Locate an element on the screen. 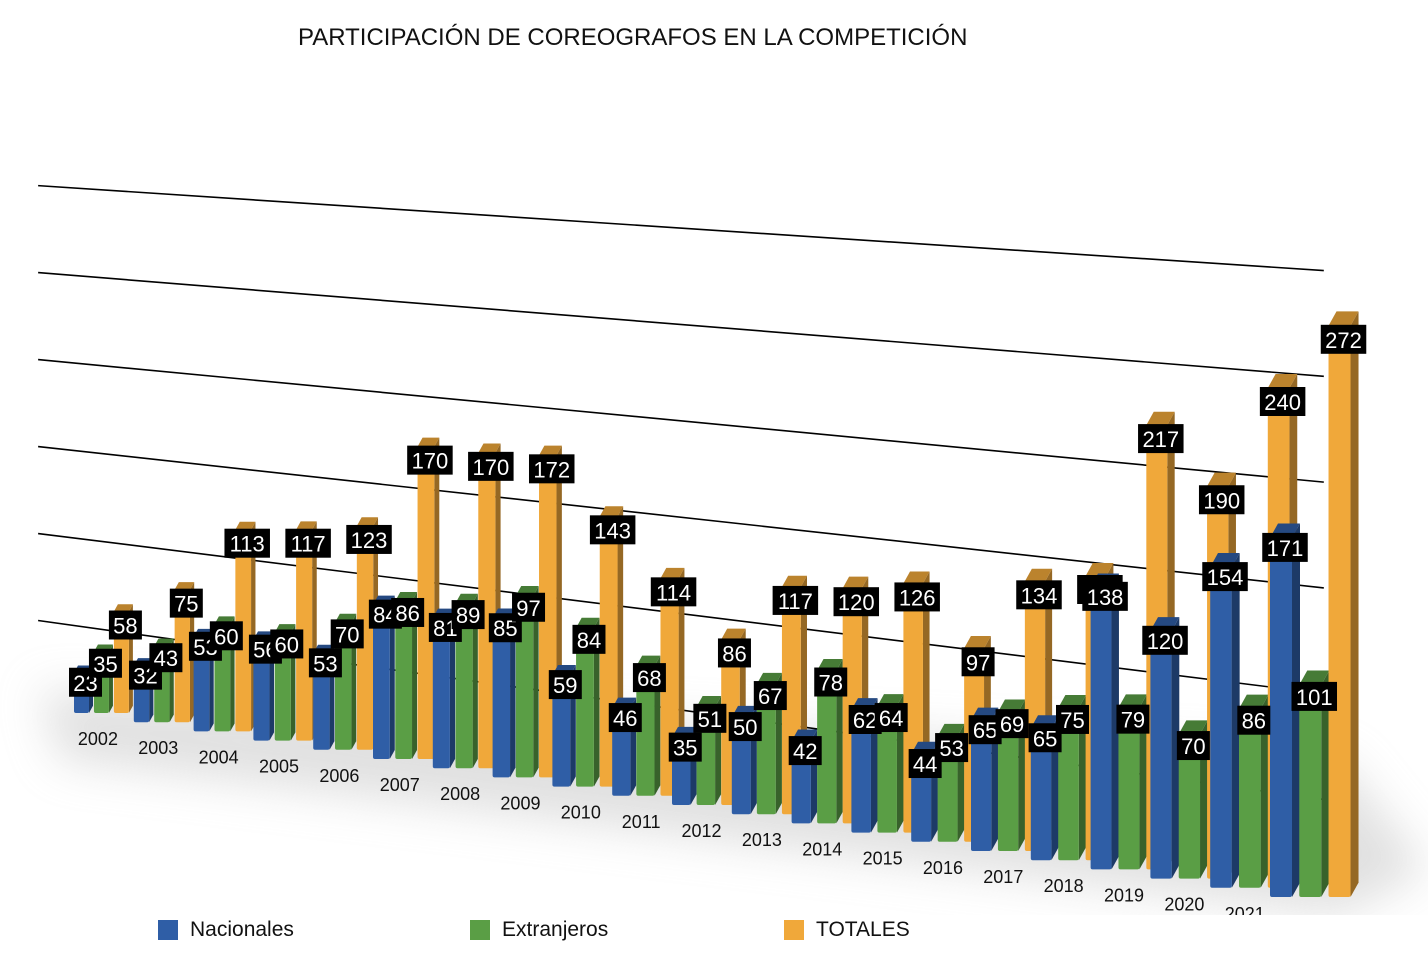 The width and height of the screenshot is (1428, 972). data-label: 190 is located at coordinates (1221, 500).